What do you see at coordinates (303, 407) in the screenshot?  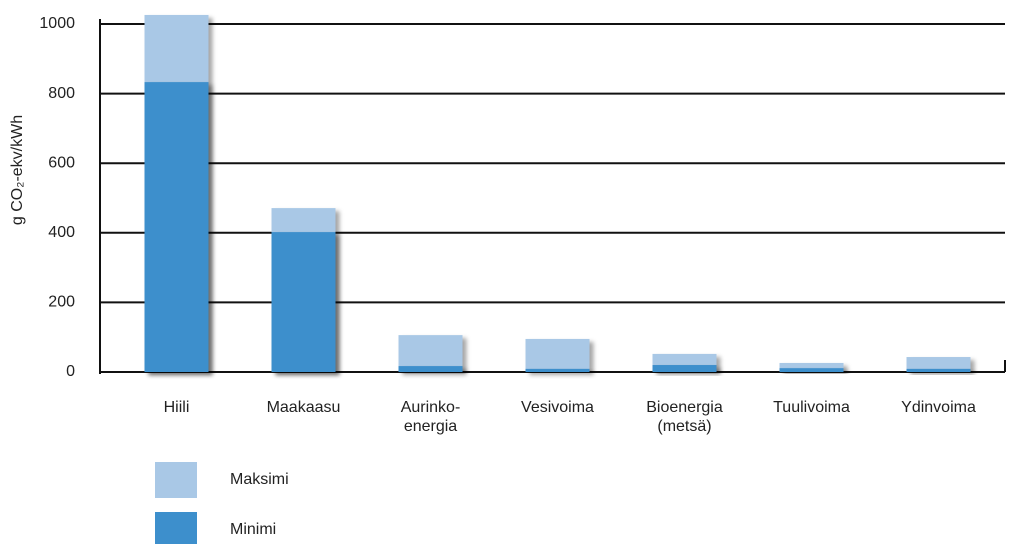 I see `x-tick-label: Maakaasu` at bounding box center [303, 407].